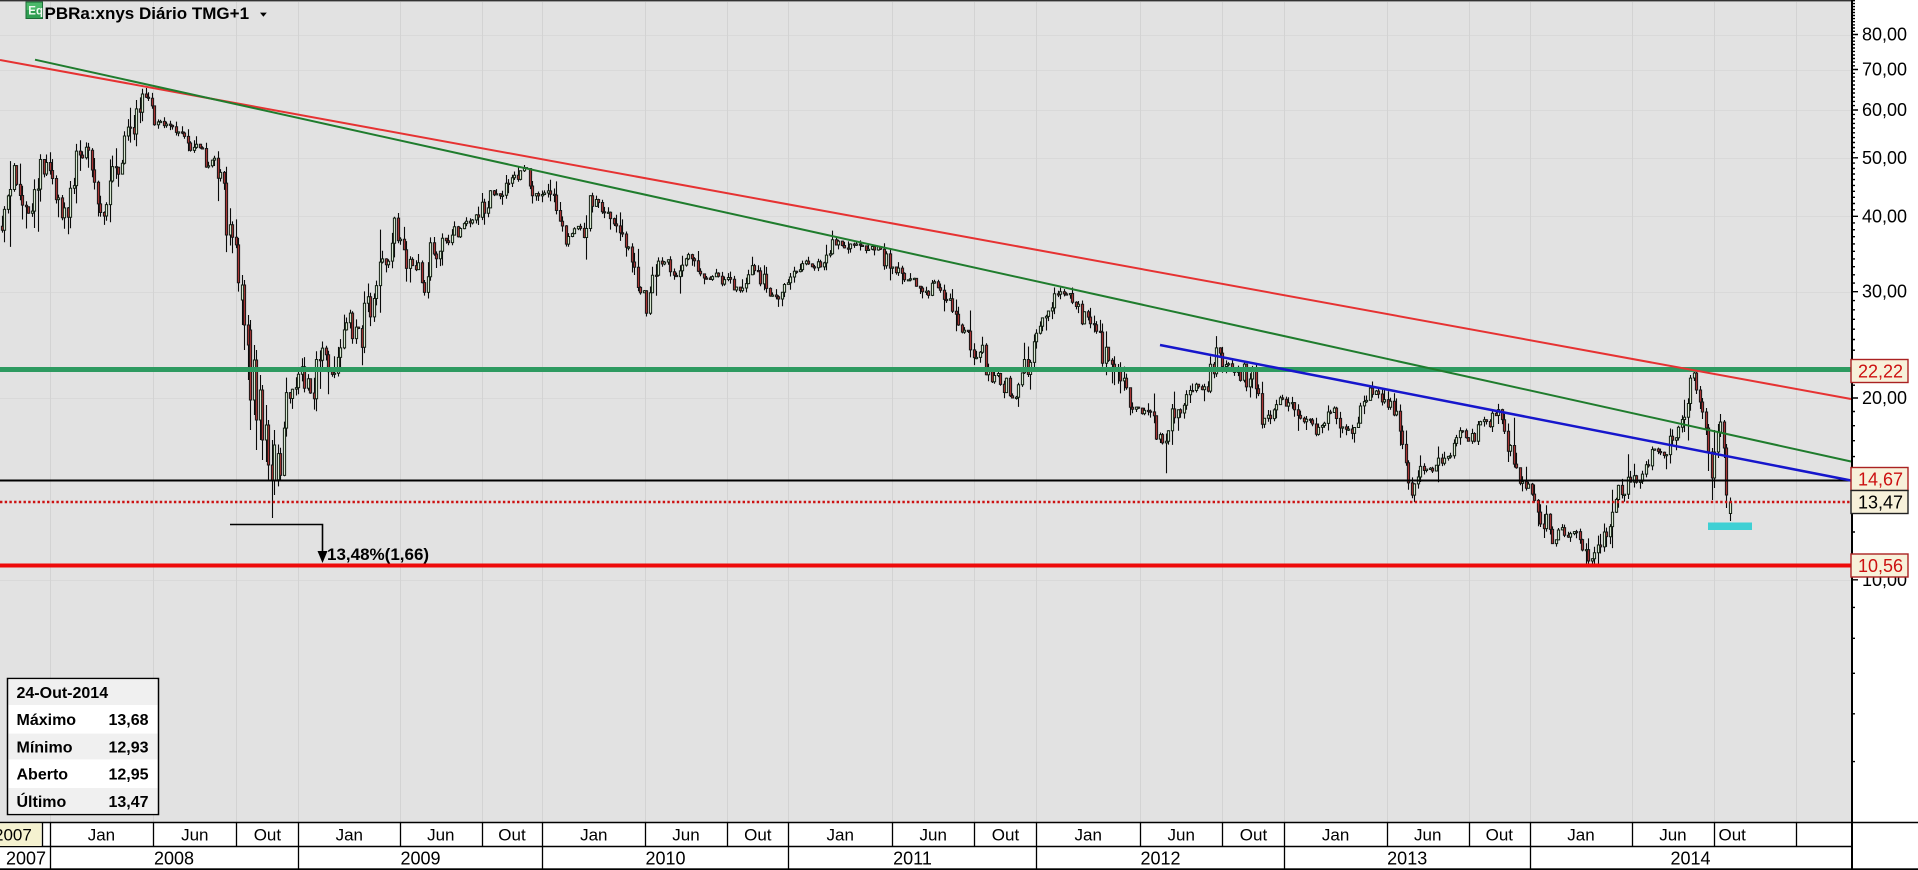 The image size is (1918, 870). I want to click on svg-text: 40,00, so click(1884, 216).